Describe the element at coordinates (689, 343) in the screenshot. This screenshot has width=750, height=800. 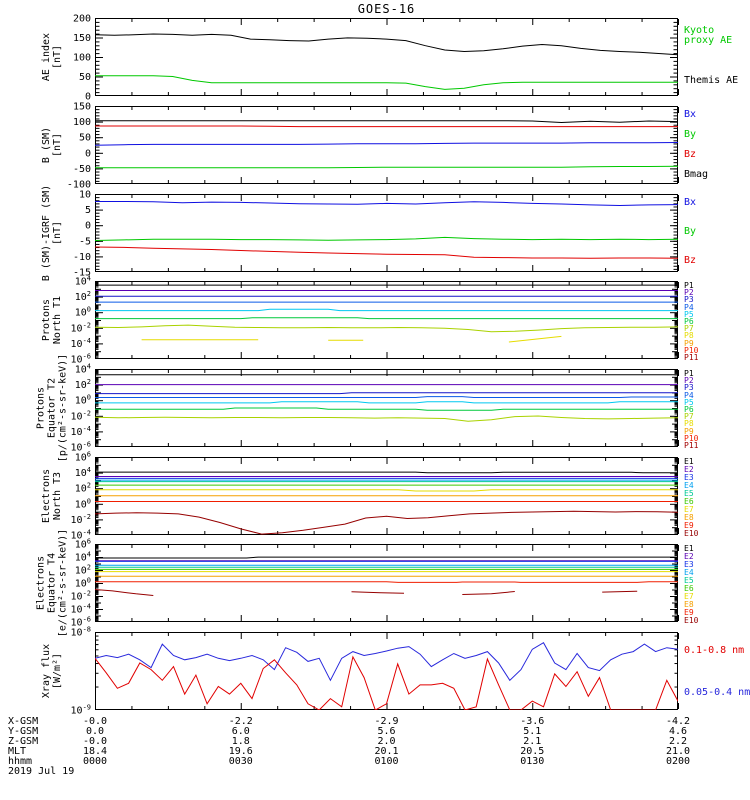
I see `legend-p9: P9` at that location.